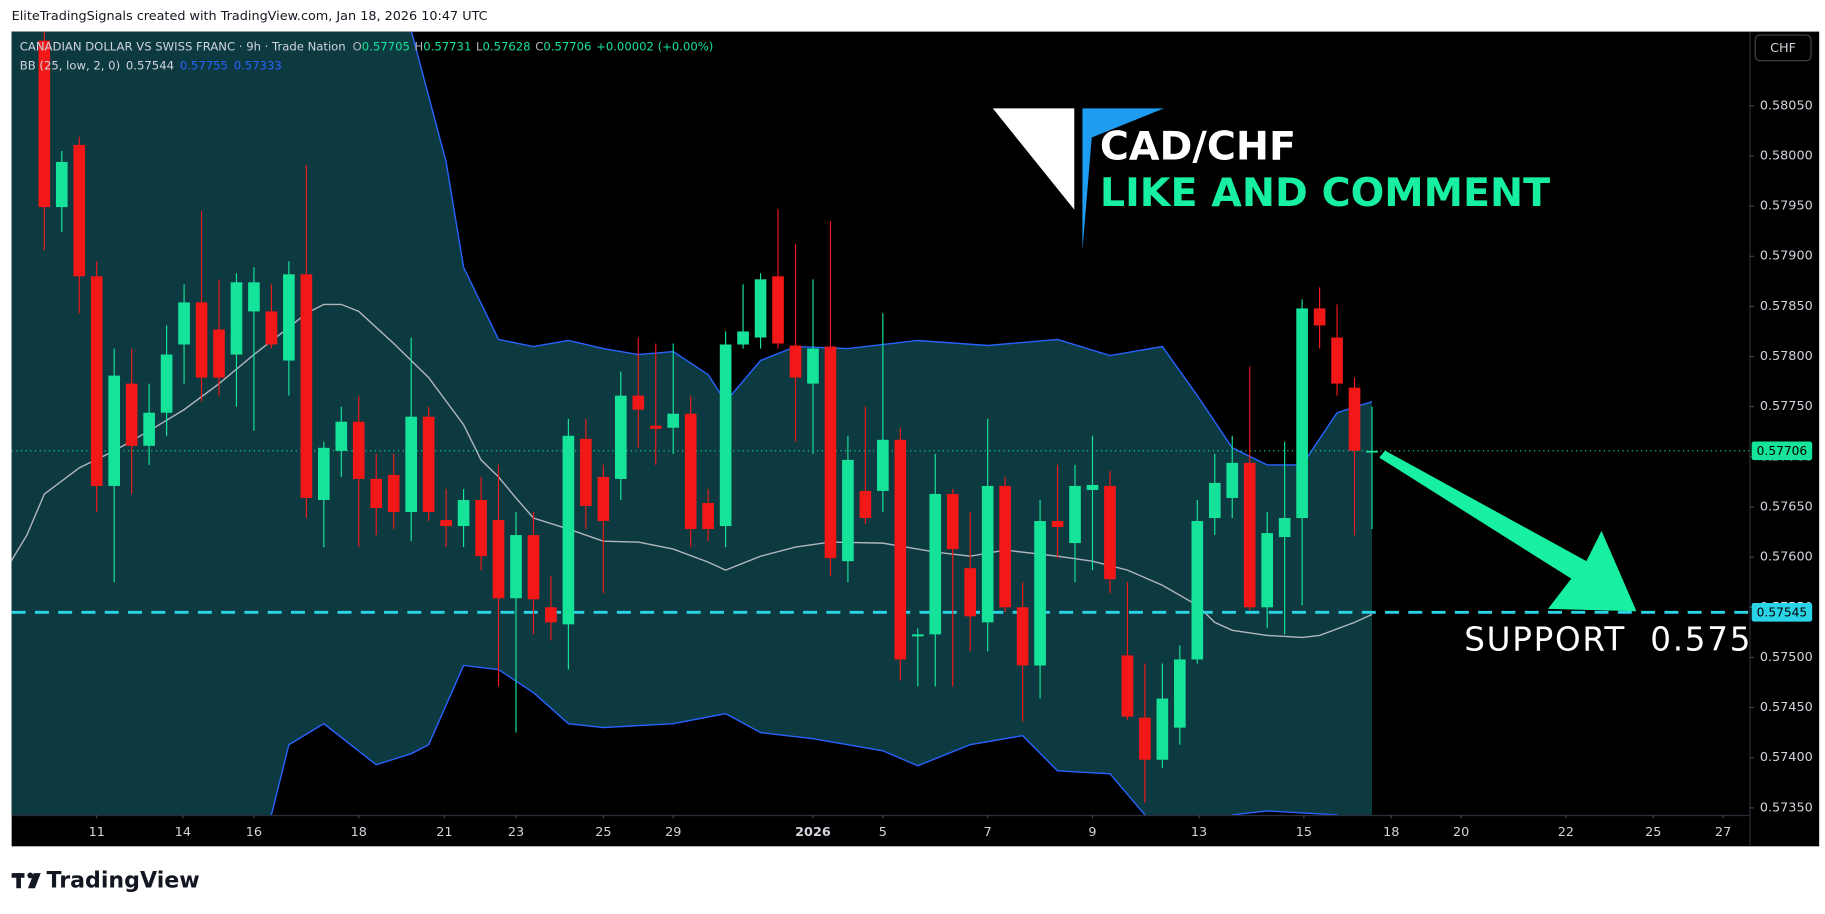 The height and width of the screenshot is (914, 1825). I want to click on currency-label: CHF, so click(1783, 48).